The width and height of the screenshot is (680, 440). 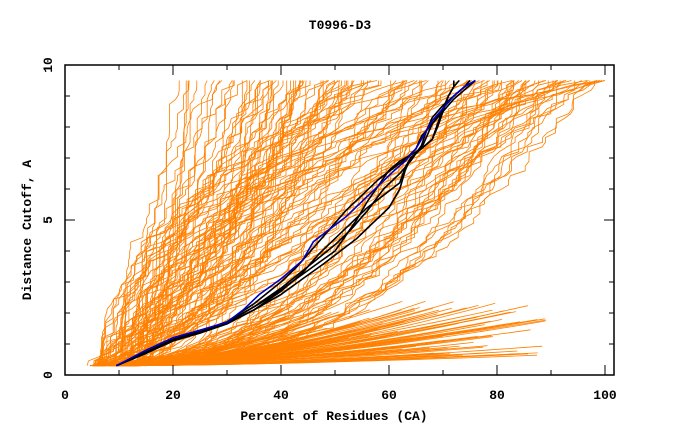 What do you see at coordinates (340, 25) in the screenshot?
I see `chart-title: T0996-D3` at bounding box center [340, 25].